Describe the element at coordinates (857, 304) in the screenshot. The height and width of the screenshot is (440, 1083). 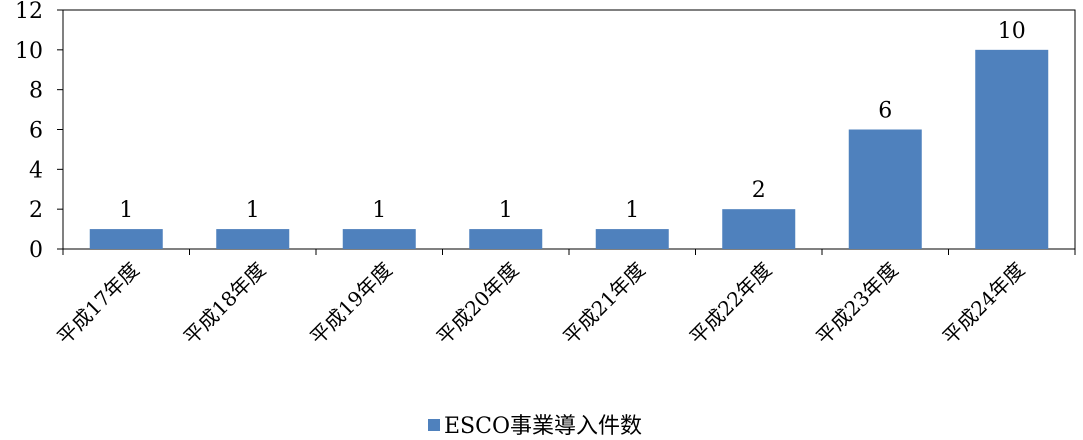
I see `x-category-label: 平成23年度` at that location.